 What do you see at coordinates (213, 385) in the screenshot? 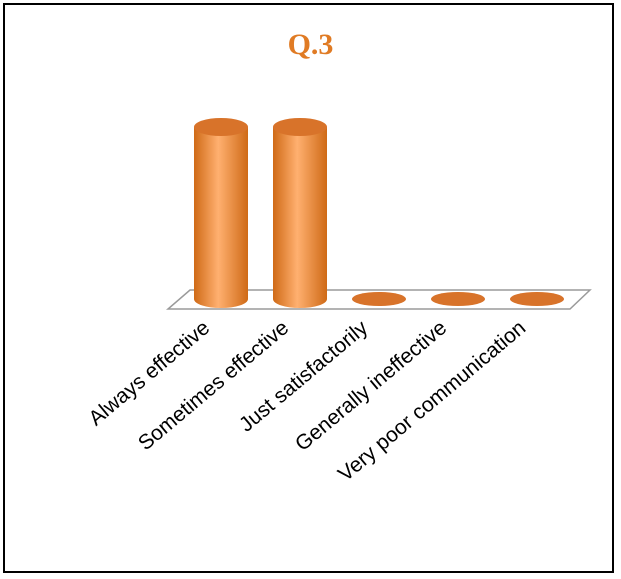
I see `tick-label-1: Sometimes effective` at bounding box center [213, 385].